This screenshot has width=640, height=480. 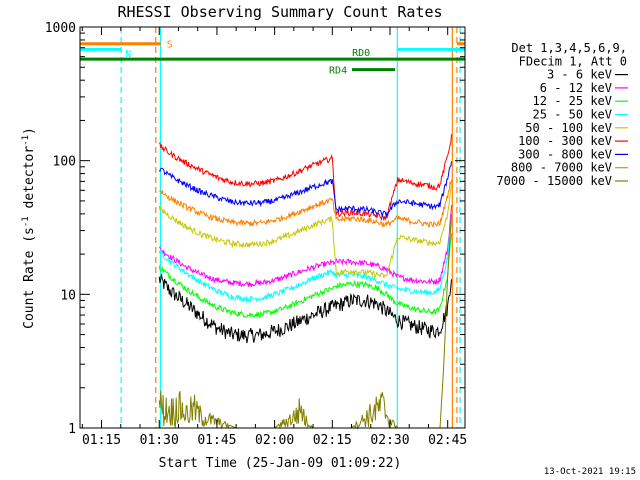 I want to click on y-axis-label: Count Rate (s-1 detector-1), so click(x=29, y=228).